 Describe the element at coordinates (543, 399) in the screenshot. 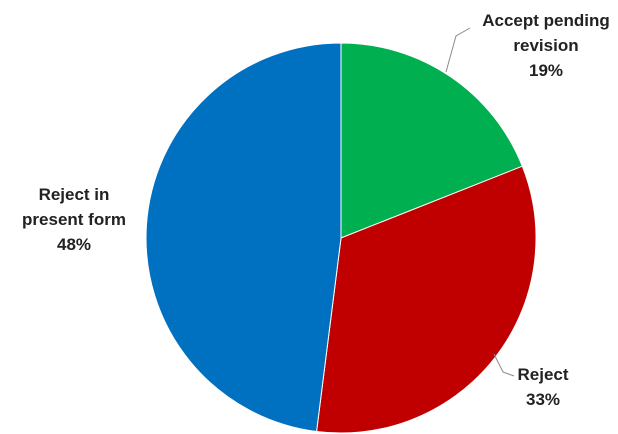

I see `slice-value-label: 33%` at that location.